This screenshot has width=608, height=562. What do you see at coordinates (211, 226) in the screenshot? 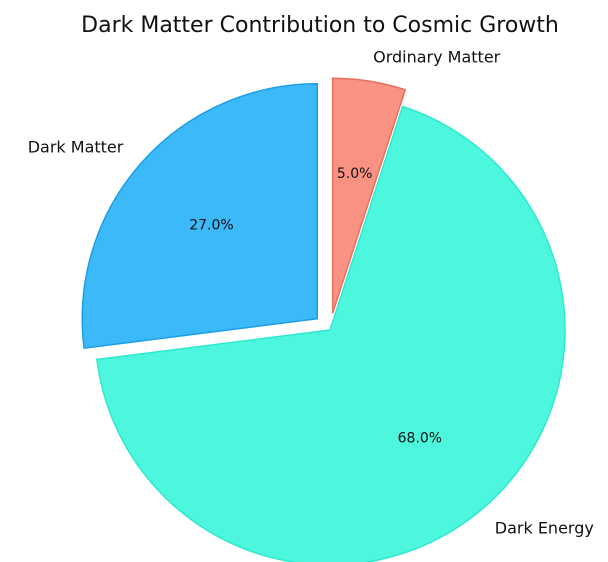
I see `pct-label-dark-matter: 27.0%` at bounding box center [211, 226].